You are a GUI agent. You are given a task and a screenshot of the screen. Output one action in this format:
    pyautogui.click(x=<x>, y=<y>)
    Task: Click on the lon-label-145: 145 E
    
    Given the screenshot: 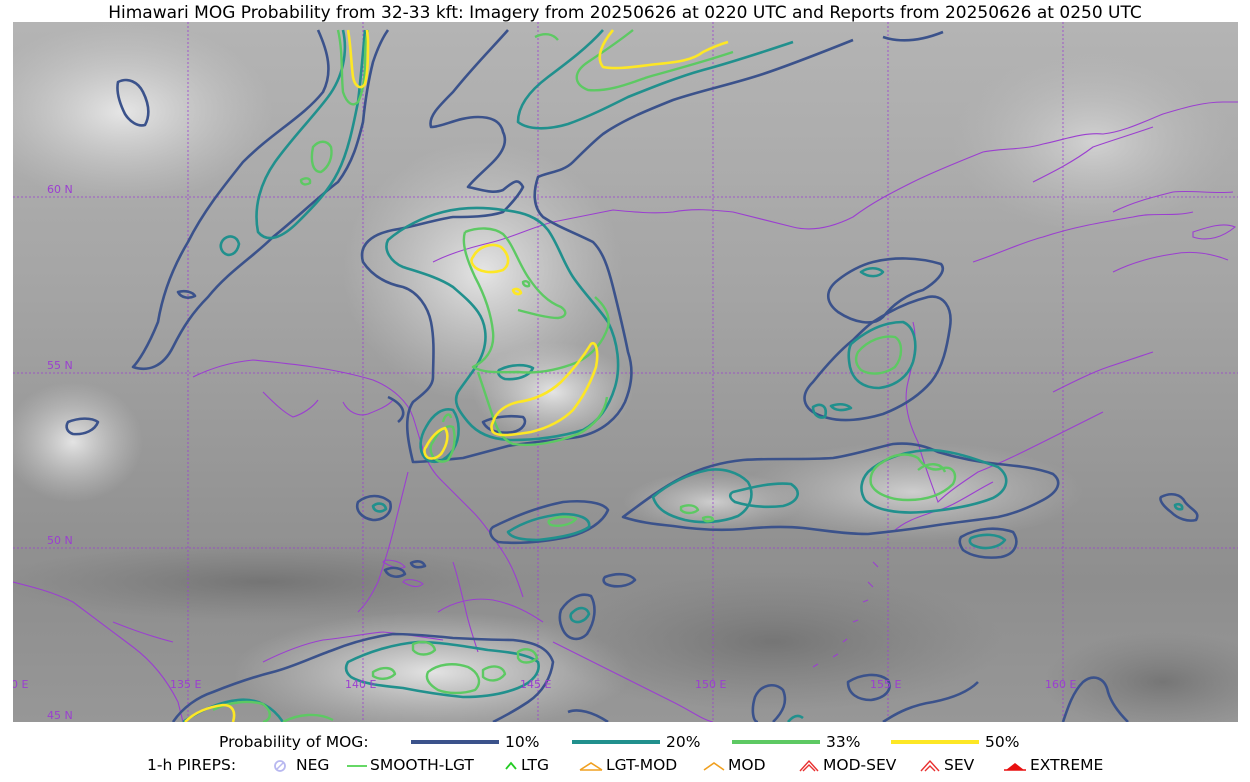 What is the action you would take?
    pyautogui.click(x=535, y=684)
    